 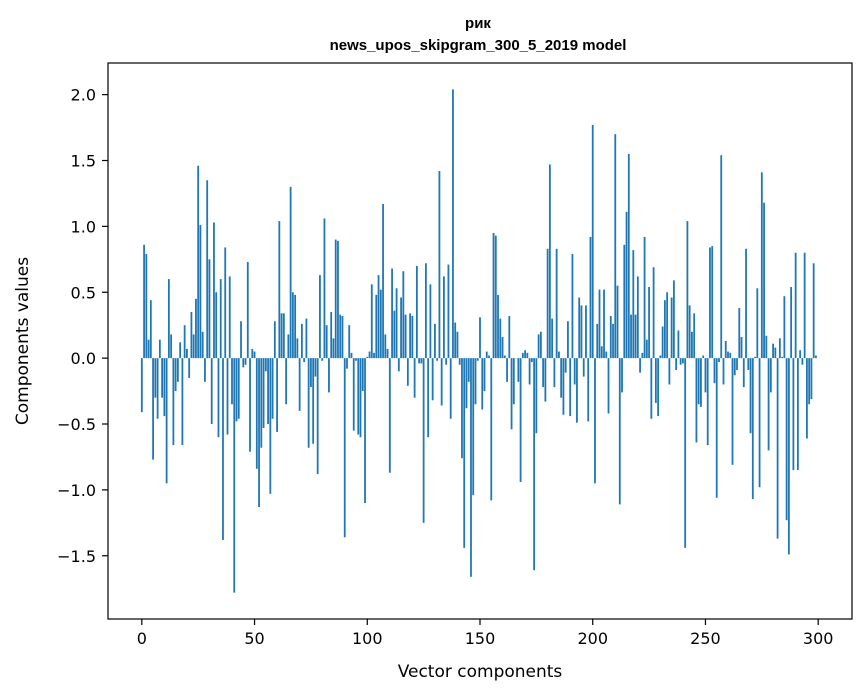 I want to click on x-tick-label: 200, so click(x=592, y=638).